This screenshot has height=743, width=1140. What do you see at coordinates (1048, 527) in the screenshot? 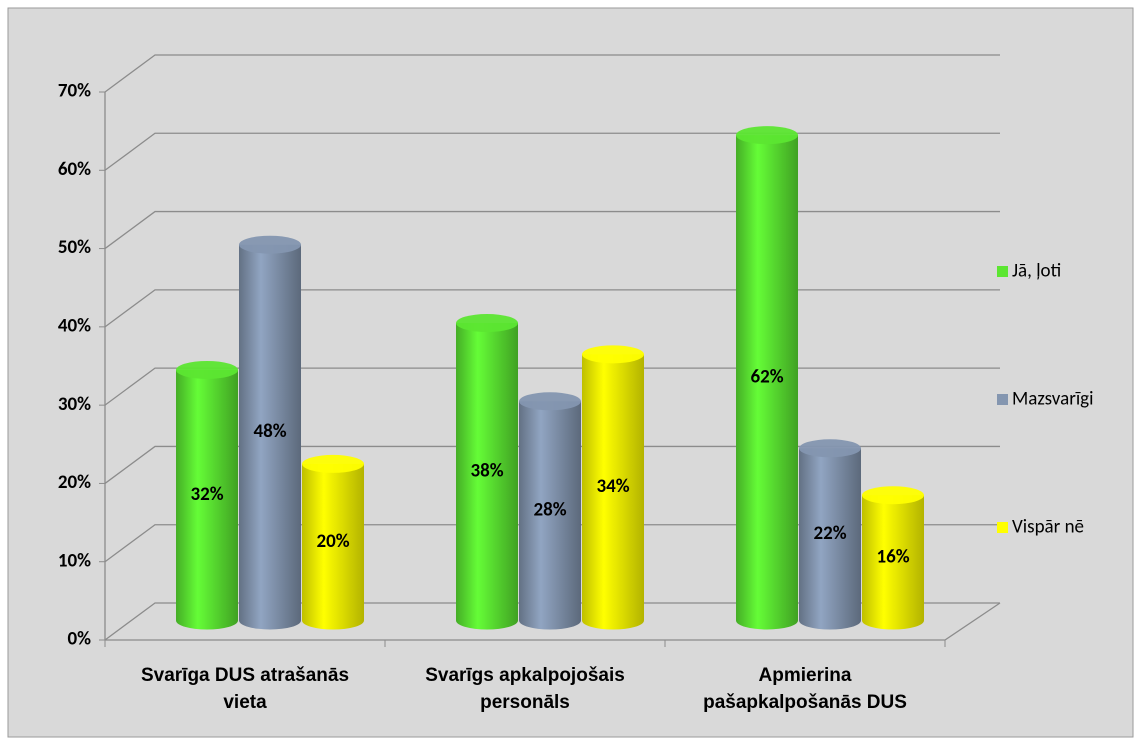
I see `legend-label: Vispār nē` at bounding box center [1048, 527].